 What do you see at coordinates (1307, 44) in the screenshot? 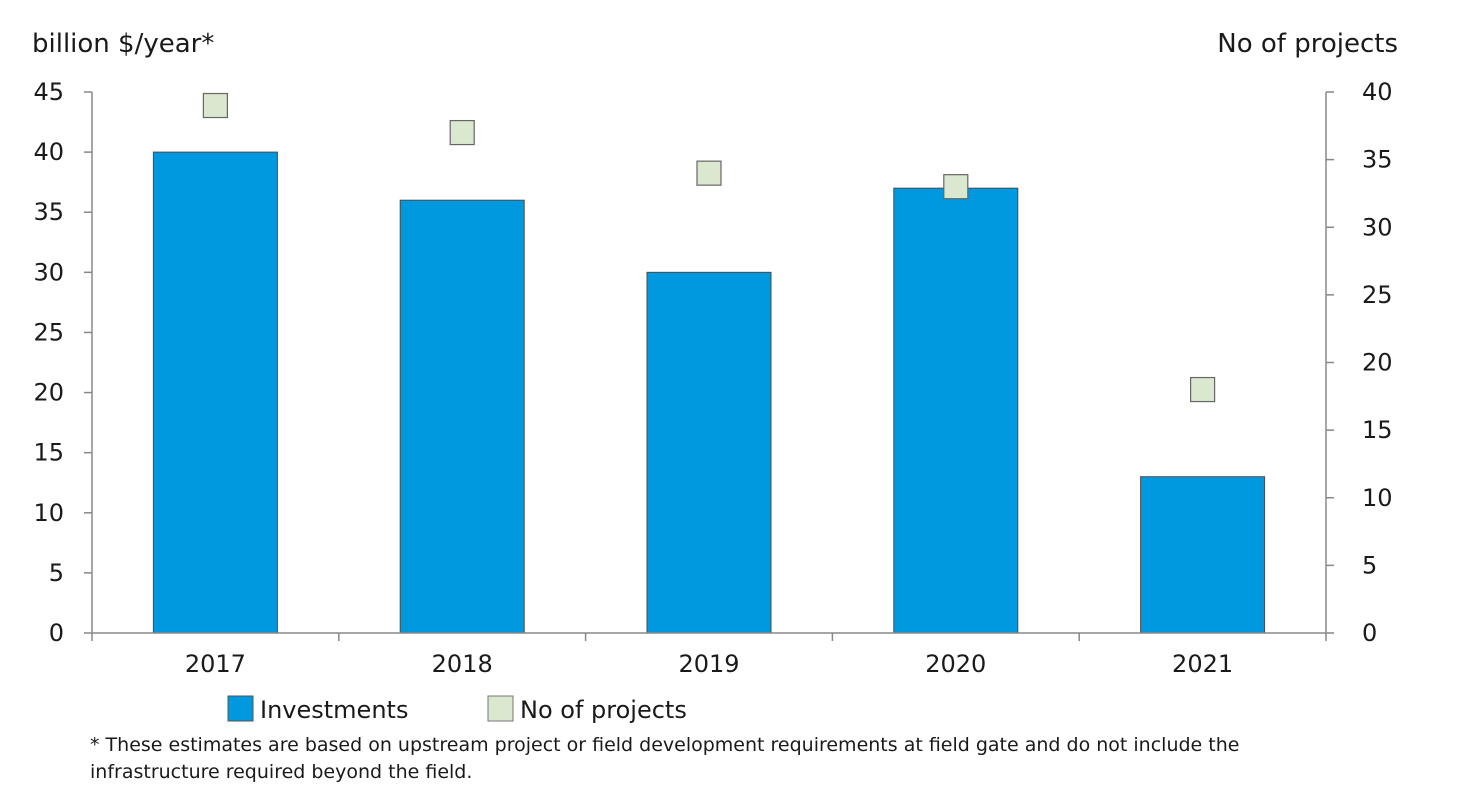
I see `y-axis-title-right: No of projects` at bounding box center [1307, 44].